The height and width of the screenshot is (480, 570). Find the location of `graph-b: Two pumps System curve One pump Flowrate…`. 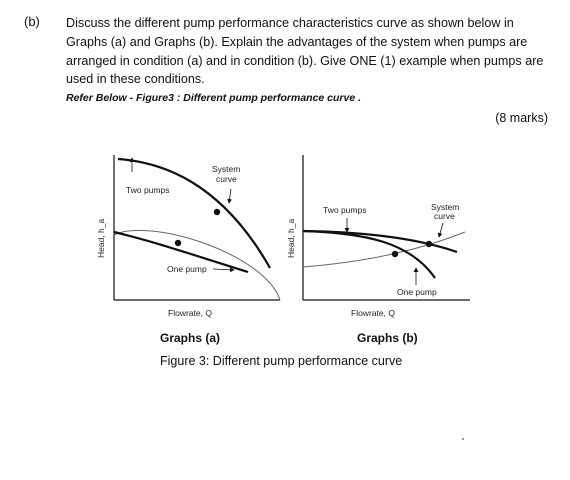

graph-b: Two pumps System curve One pump Flowrate… is located at coordinates (378, 236).